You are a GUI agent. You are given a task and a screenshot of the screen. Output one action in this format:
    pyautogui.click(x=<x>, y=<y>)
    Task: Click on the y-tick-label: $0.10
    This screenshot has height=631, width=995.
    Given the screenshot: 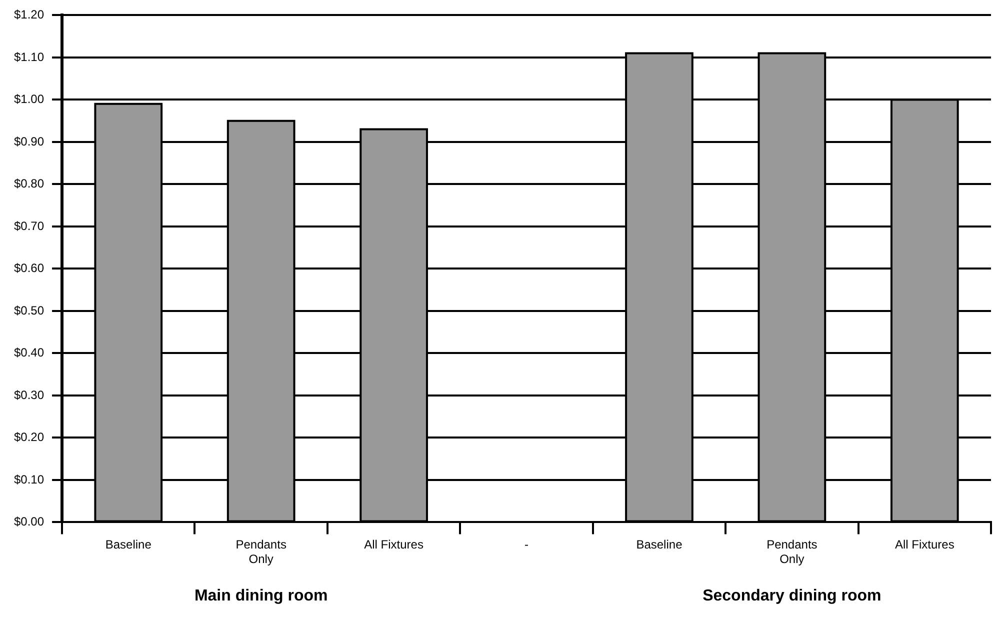 What is the action you would take?
    pyautogui.click(x=29, y=479)
    